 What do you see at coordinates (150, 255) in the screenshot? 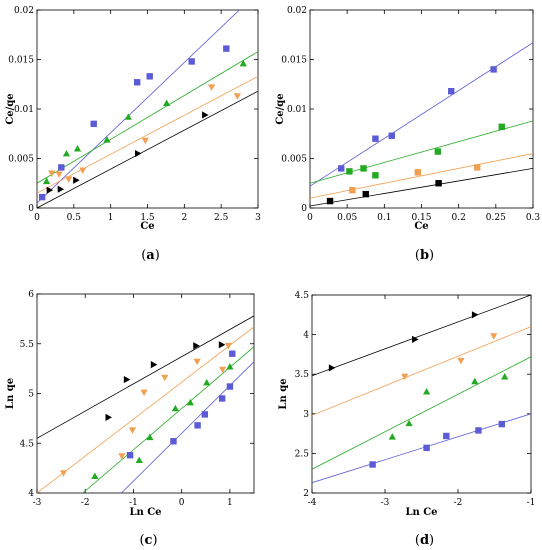
I see `panel-caption: (a)` at bounding box center [150, 255].